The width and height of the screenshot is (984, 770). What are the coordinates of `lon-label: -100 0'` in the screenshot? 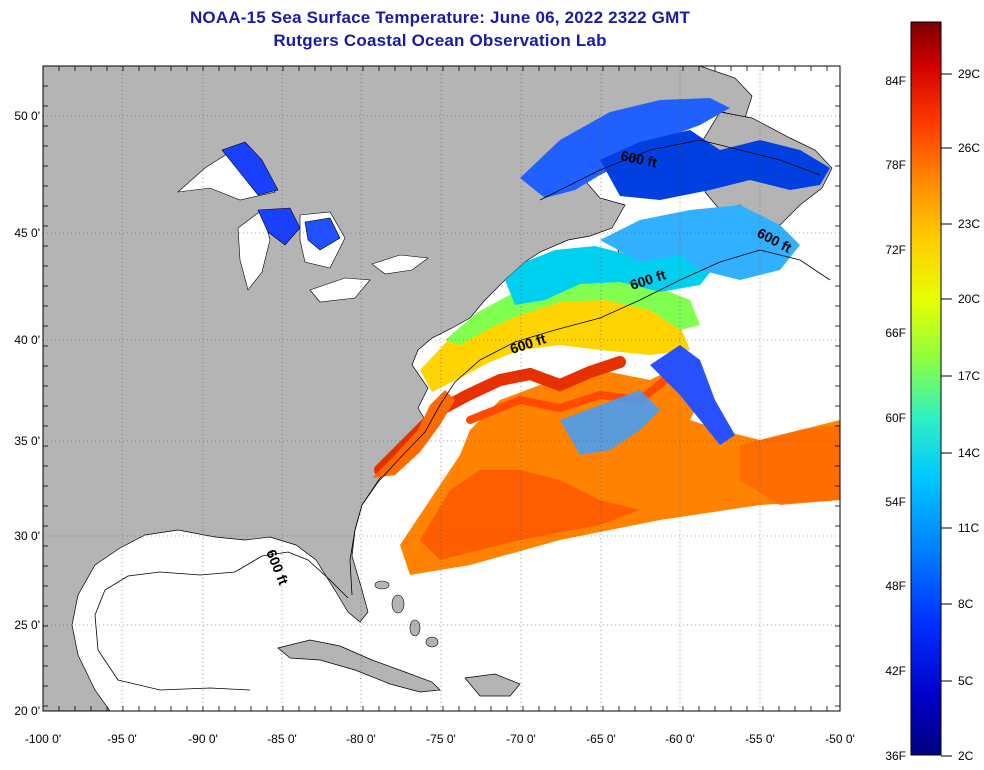 It's located at (43, 739).